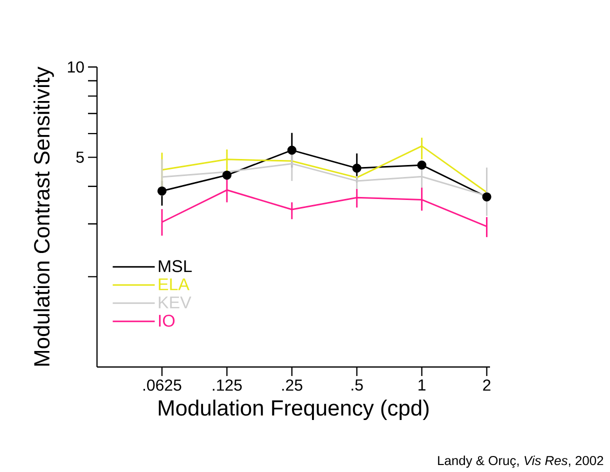  What do you see at coordinates (174, 284) in the screenshot?
I see `legend-label: ELA` at bounding box center [174, 284].